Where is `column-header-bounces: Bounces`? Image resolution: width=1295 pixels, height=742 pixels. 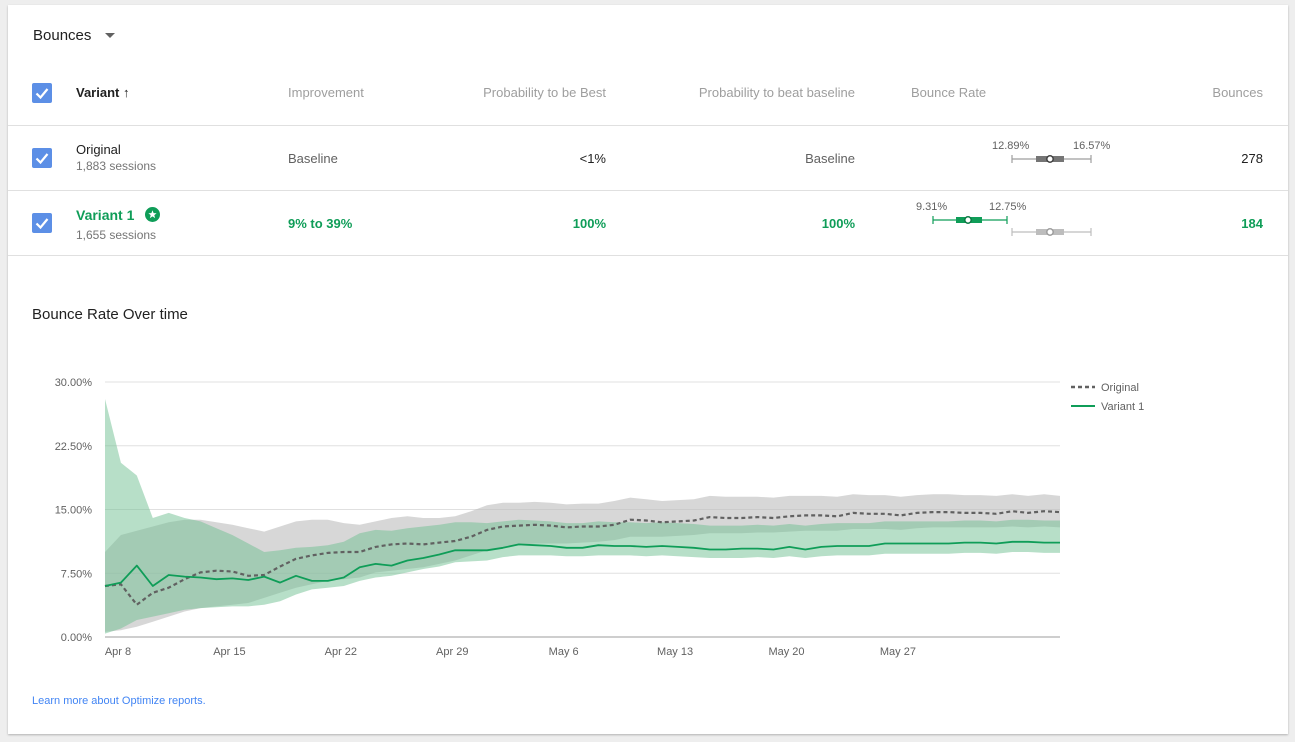
column-header-bounces: Bounces is located at coordinates (1237, 92).